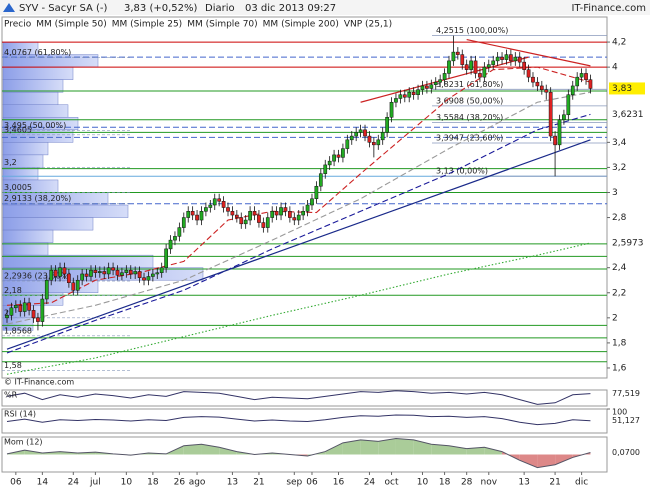 This screenshot has width=650, height=490. What do you see at coordinates (469, 100) in the screenshot?
I see `fibonacci-label: 3,6908 (50,00%)` at bounding box center [469, 100].